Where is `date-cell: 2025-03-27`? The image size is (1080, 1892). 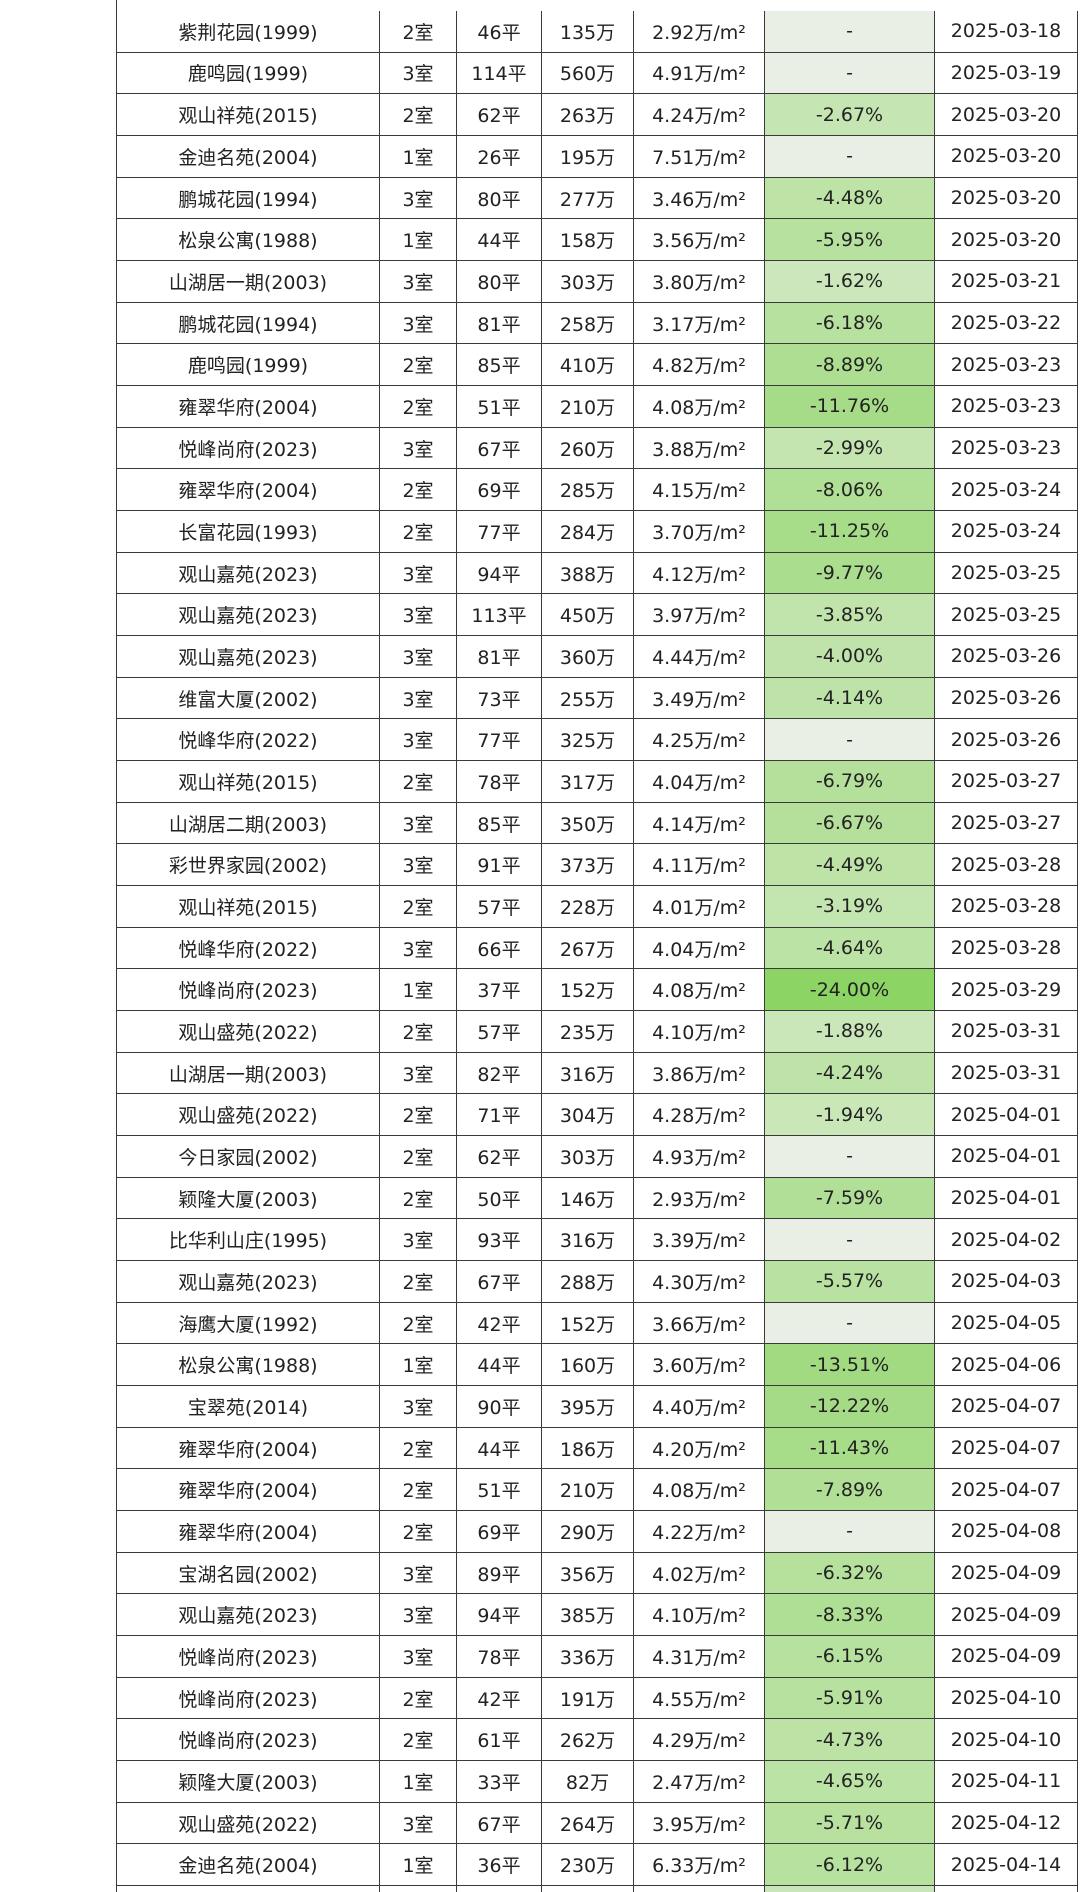
date-cell: 2025-03-27 is located at coordinates (1006, 823).